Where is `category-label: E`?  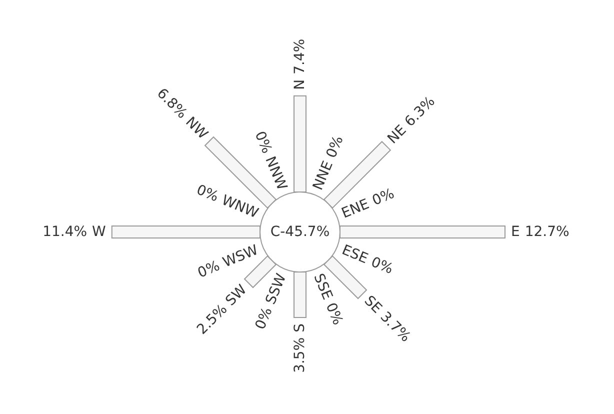
category-label: E is located at coordinates (515, 232).